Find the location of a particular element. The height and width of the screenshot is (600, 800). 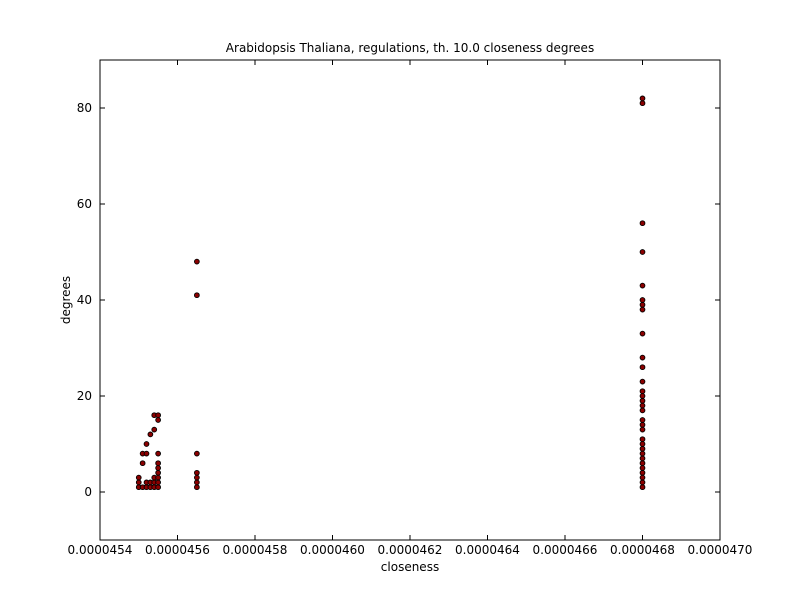

y-tick-label: 80 is located at coordinates (84, 108).